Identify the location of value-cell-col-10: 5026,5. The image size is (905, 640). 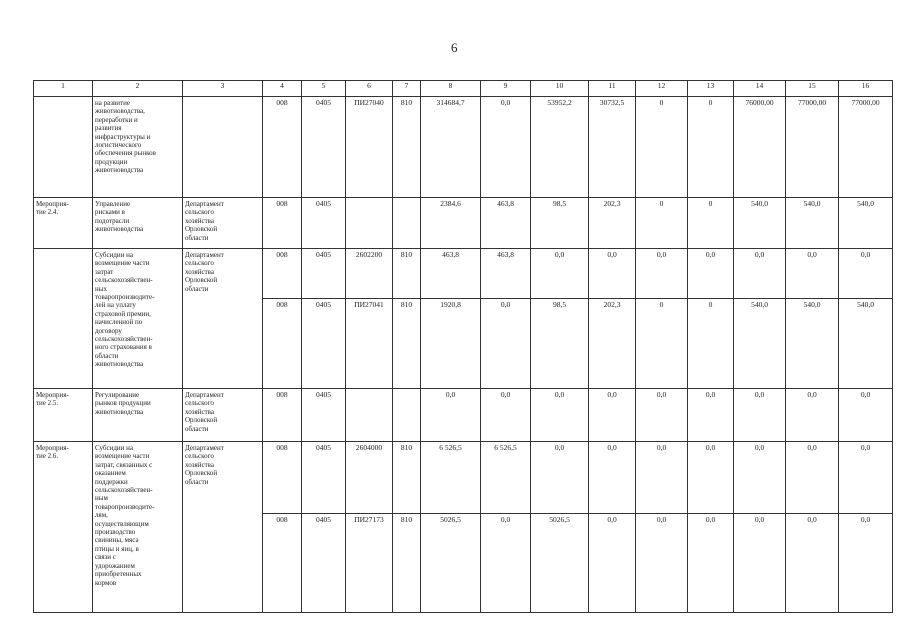
(559, 563).